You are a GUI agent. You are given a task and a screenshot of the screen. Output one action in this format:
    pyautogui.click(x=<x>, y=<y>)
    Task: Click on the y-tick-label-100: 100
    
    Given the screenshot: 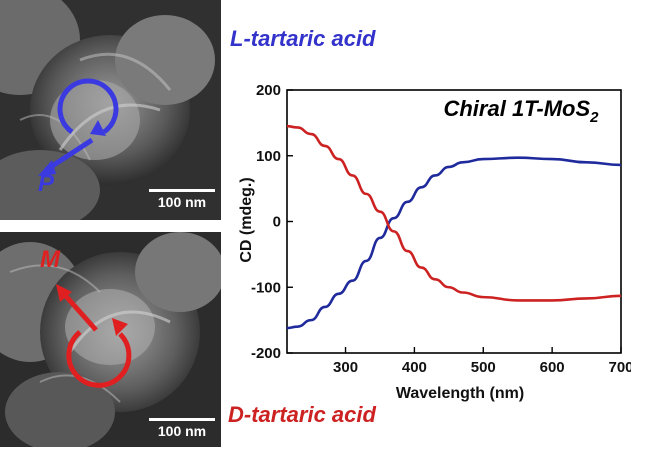 What is the action you would take?
    pyautogui.click(x=268, y=156)
    